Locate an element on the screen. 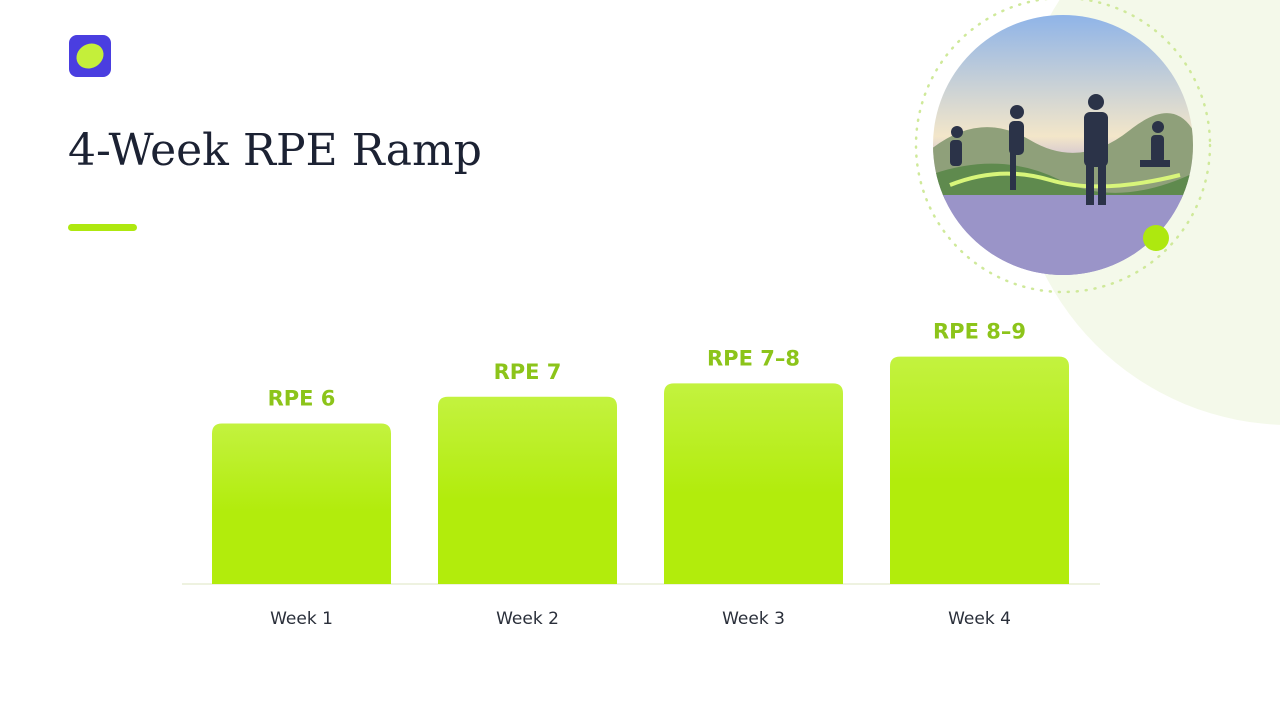 Image resolution: width=1280 pixels, height=720 pixels. value-label: RPE 7–8 is located at coordinates (753, 358).